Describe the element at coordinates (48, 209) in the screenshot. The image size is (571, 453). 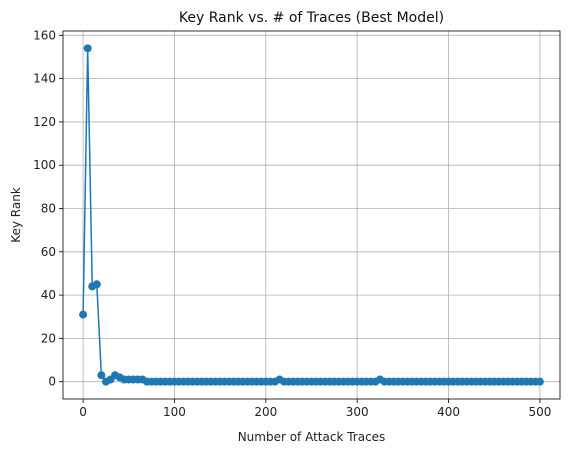
I see `y-tick-label: 80` at that location.